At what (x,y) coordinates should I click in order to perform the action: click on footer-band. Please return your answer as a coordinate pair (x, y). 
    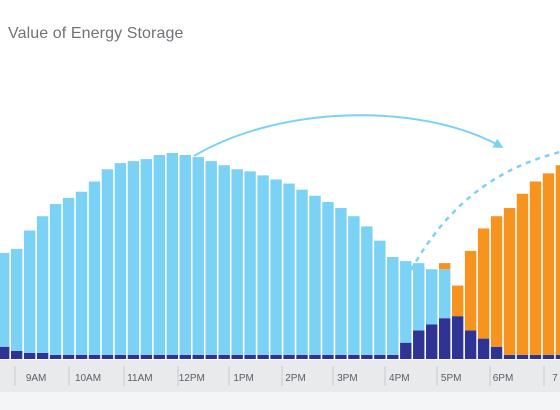
    Looking at the image, I should click on (280, 401).